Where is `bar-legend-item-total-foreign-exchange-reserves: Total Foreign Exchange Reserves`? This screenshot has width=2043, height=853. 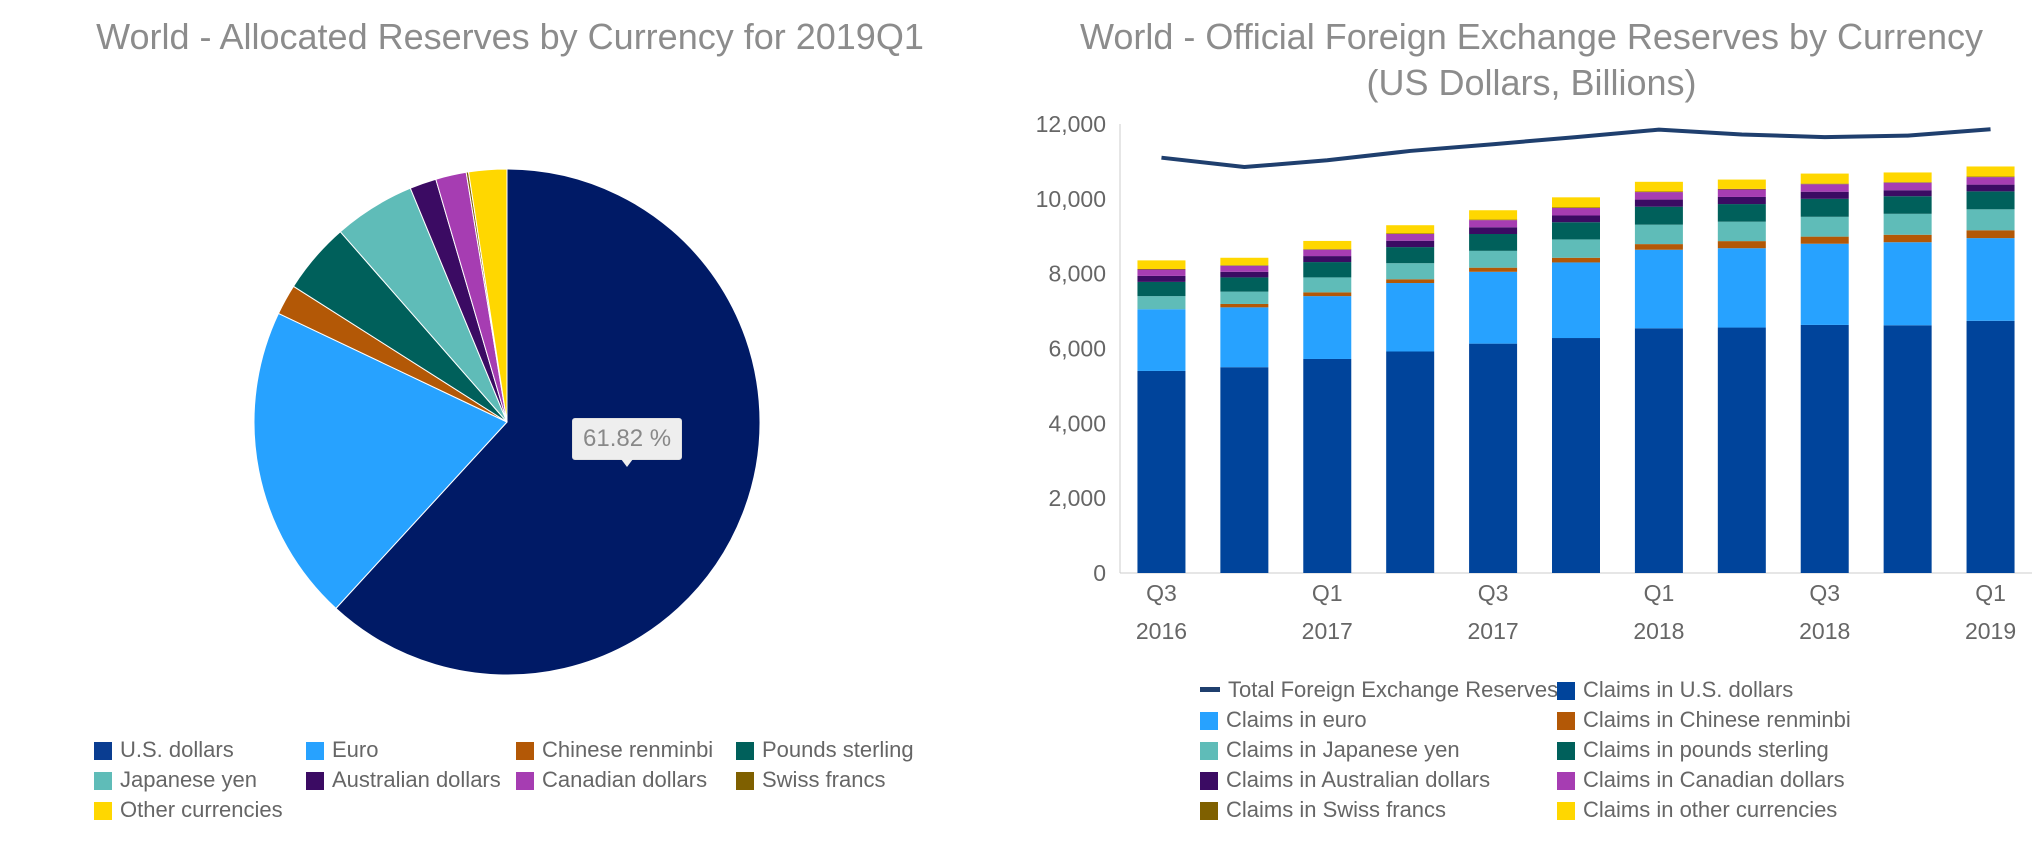 bar-legend-item-total-foreign-exchange-reserves: Total Foreign Exchange Reserves is located at coordinates (1379, 690).